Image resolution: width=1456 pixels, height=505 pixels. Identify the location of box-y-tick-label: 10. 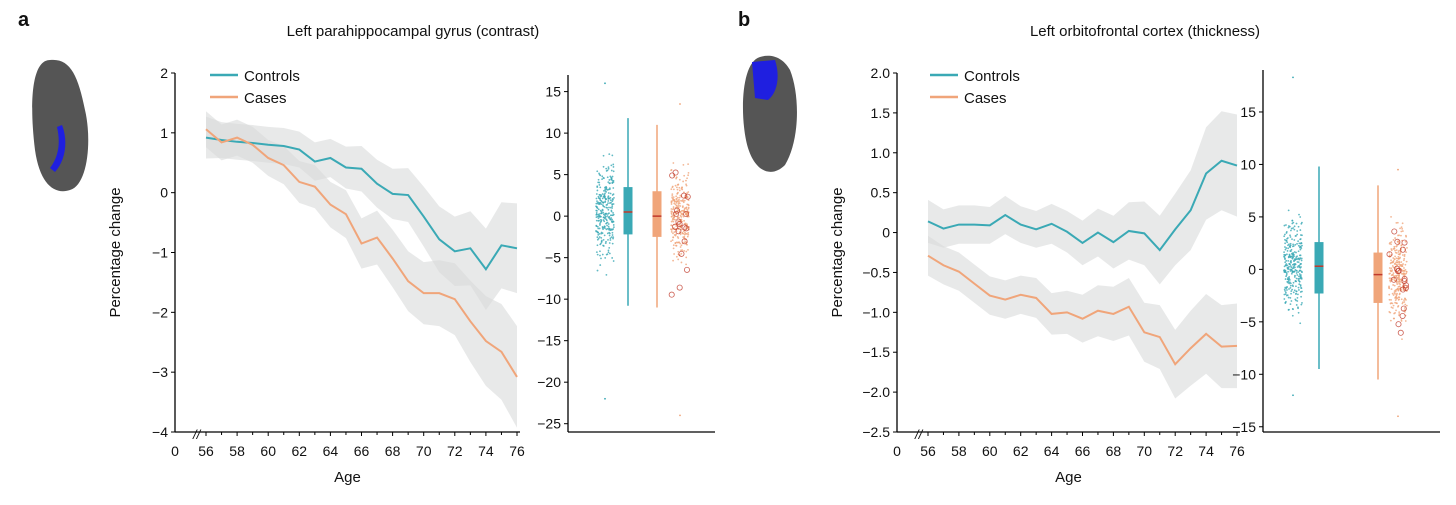
(553, 133).